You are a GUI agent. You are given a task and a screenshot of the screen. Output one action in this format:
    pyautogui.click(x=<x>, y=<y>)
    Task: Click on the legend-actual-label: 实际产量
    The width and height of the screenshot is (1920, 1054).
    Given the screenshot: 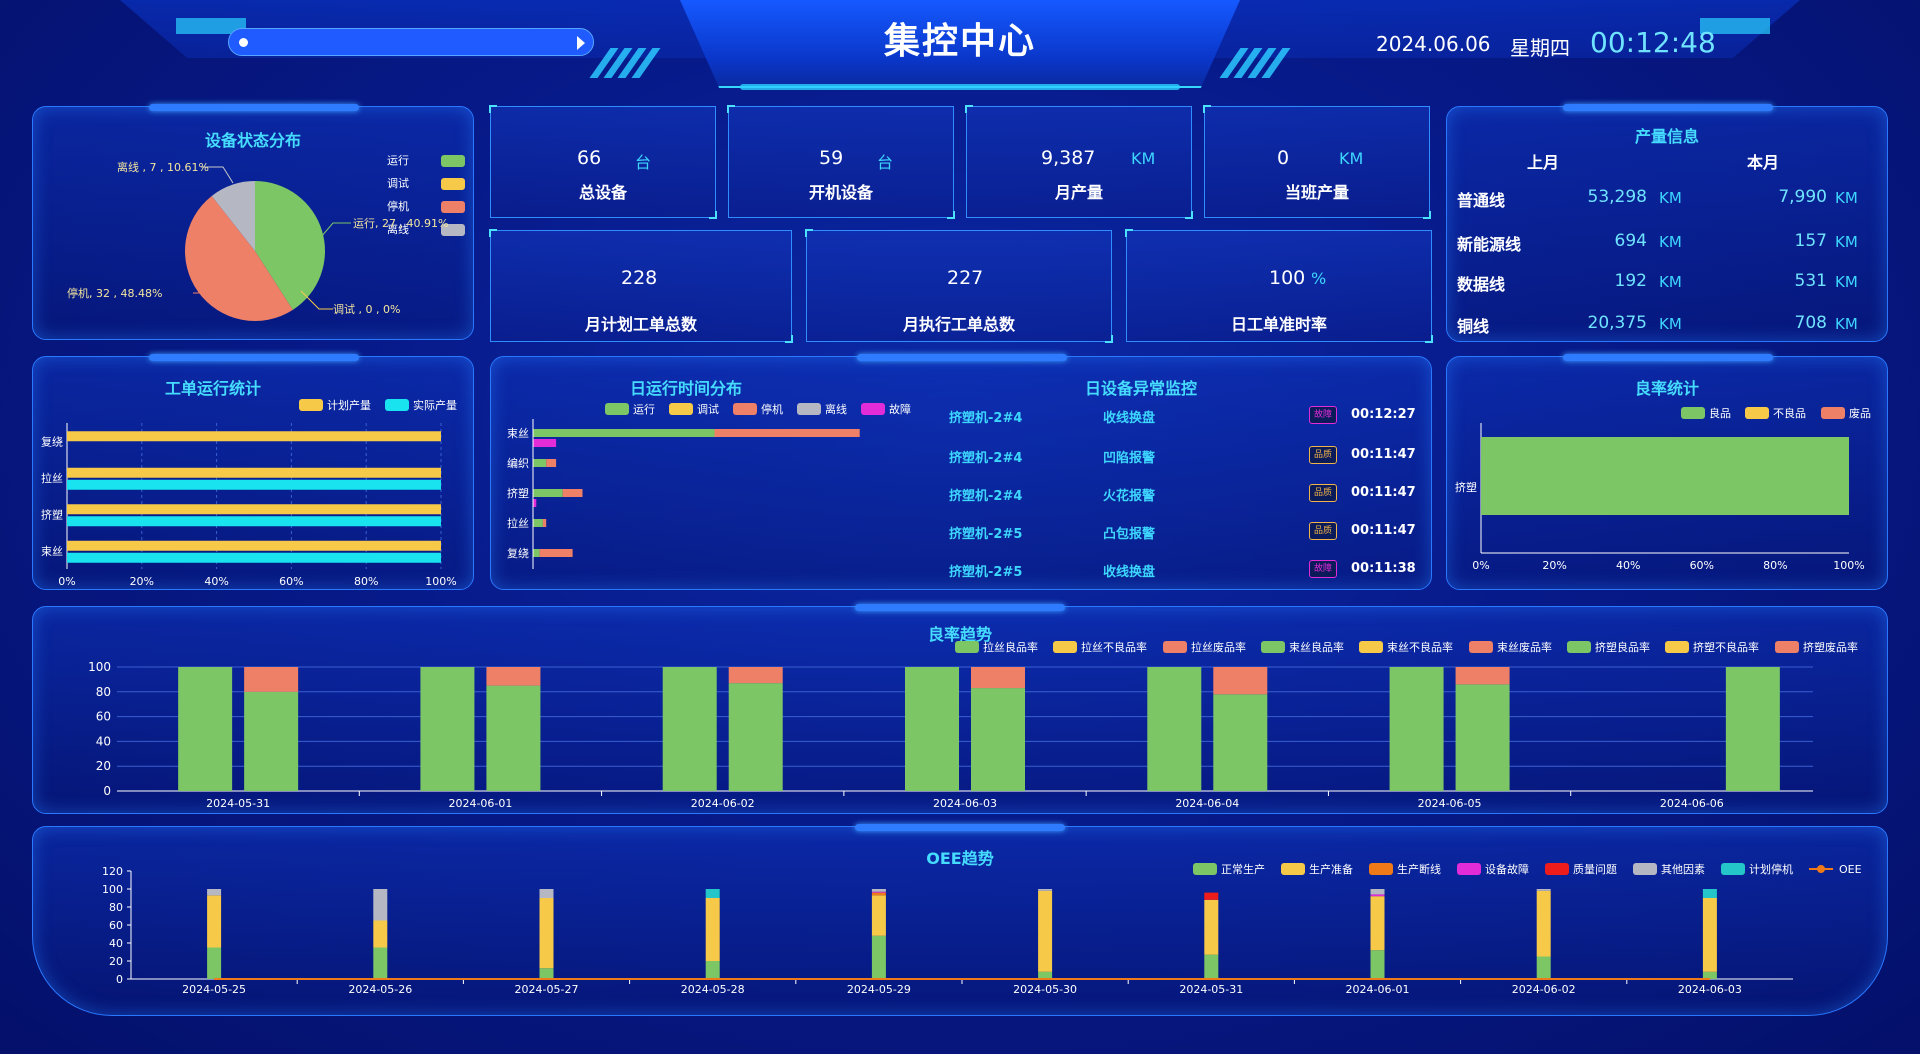 What is the action you would take?
    pyautogui.click(x=435, y=405)
    